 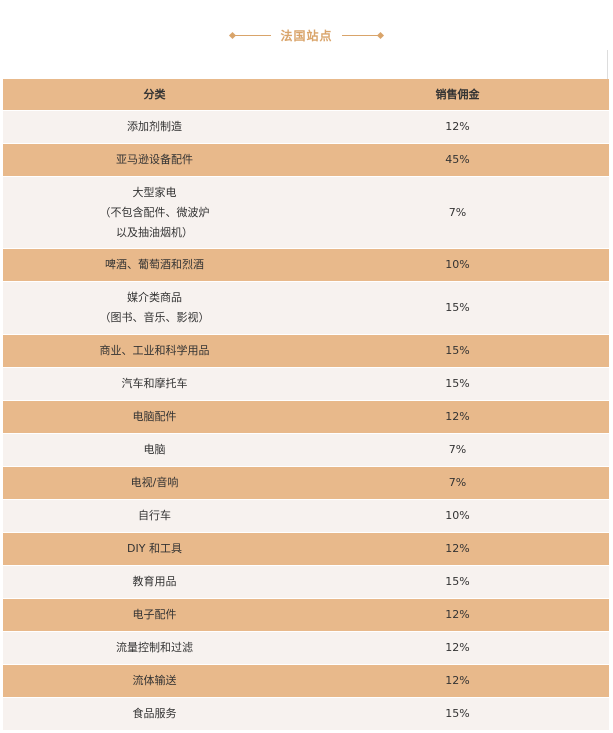 I want to click on row-category: 电脑配件, so click(x=154, y=416).